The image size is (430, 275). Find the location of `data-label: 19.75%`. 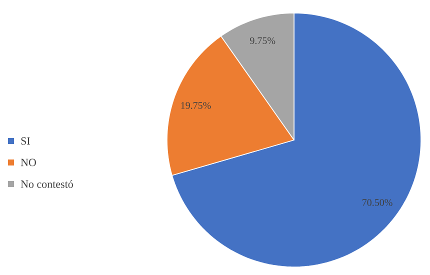

data-label: 19.75% is located at coordinates (196, 105).